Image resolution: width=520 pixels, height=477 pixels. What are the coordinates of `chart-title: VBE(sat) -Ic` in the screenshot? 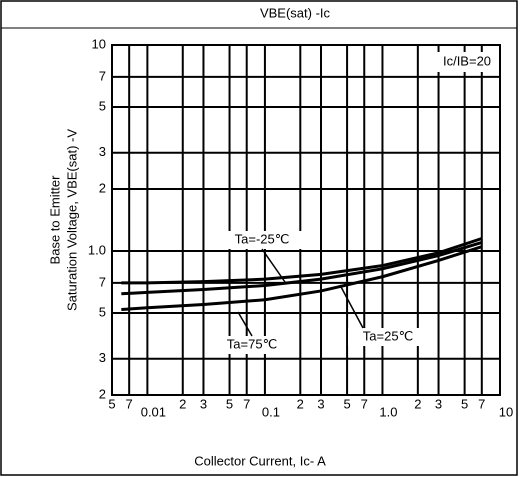 It's located at (295, 12).